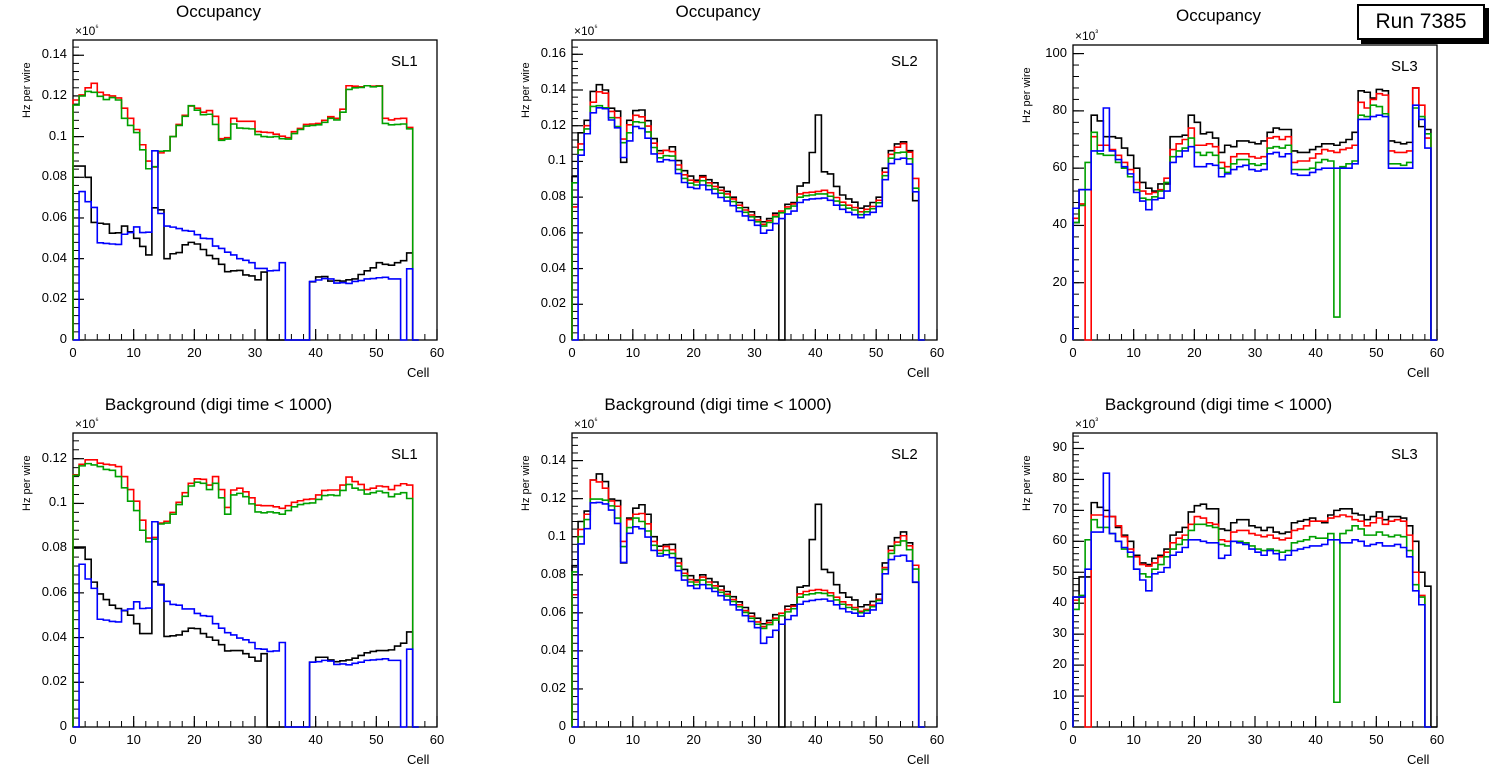  I want to click on y-tick-label: 0.14, so click(553, 88).